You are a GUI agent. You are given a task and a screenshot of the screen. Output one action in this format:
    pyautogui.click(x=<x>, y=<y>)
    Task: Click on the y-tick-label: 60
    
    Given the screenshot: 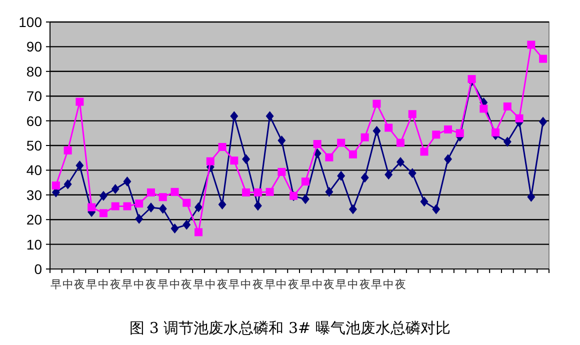 What is the action you would take?
    pyautogui.click(x=34, y=120)
    